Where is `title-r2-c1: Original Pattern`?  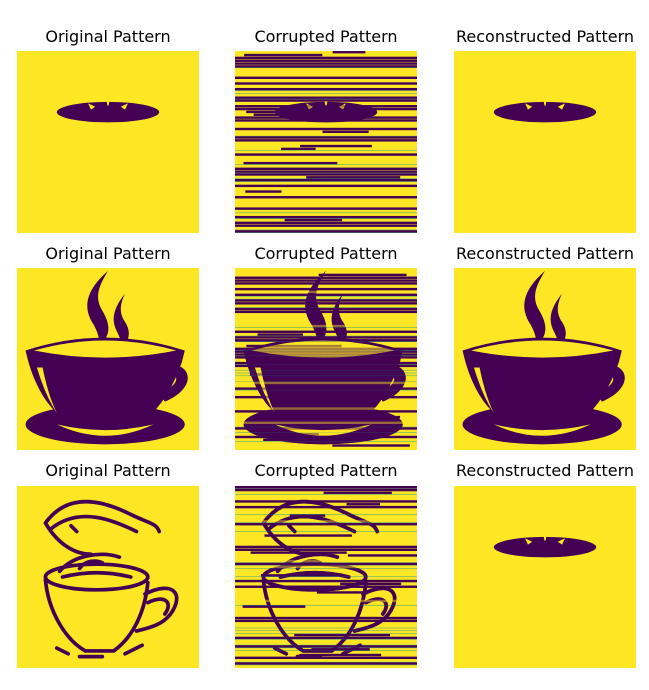 title-r2-c1: Original Pattern is located at coordinates (108, 253).